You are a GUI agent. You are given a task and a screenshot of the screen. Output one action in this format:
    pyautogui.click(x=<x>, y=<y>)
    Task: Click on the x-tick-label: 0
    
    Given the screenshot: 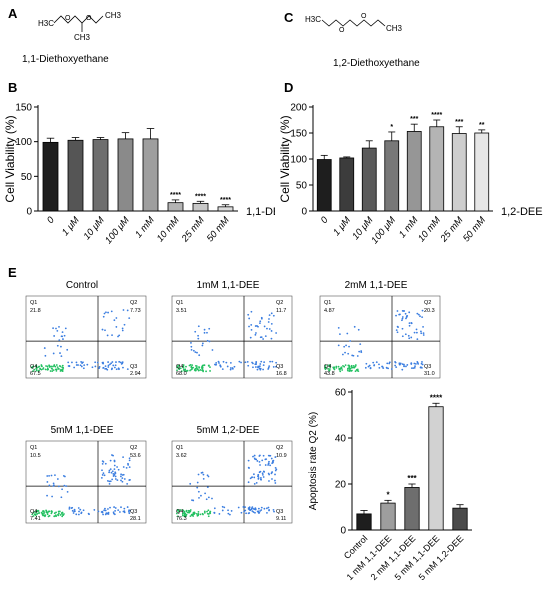 What is the action you would take?
    pyautogui.click(x=51, y=220)
    